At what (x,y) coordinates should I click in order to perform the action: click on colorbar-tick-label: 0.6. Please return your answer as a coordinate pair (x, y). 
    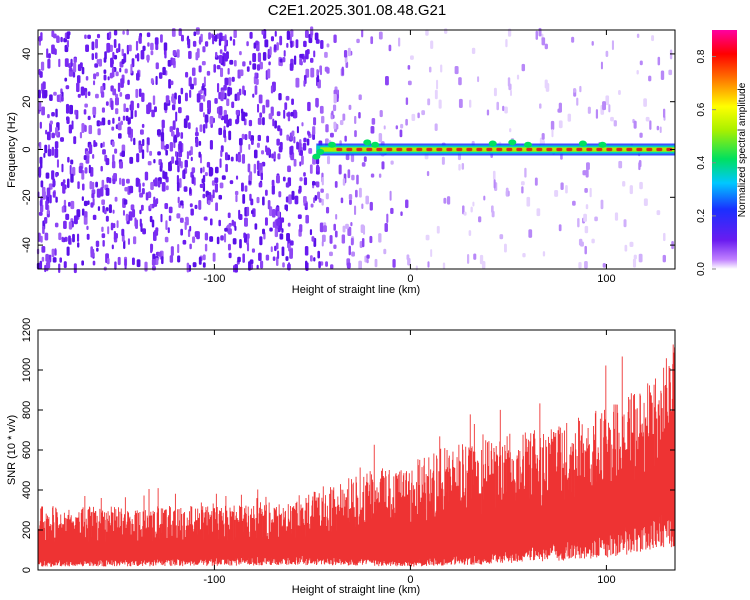
    Looking at the image, I should click on (701, 109).